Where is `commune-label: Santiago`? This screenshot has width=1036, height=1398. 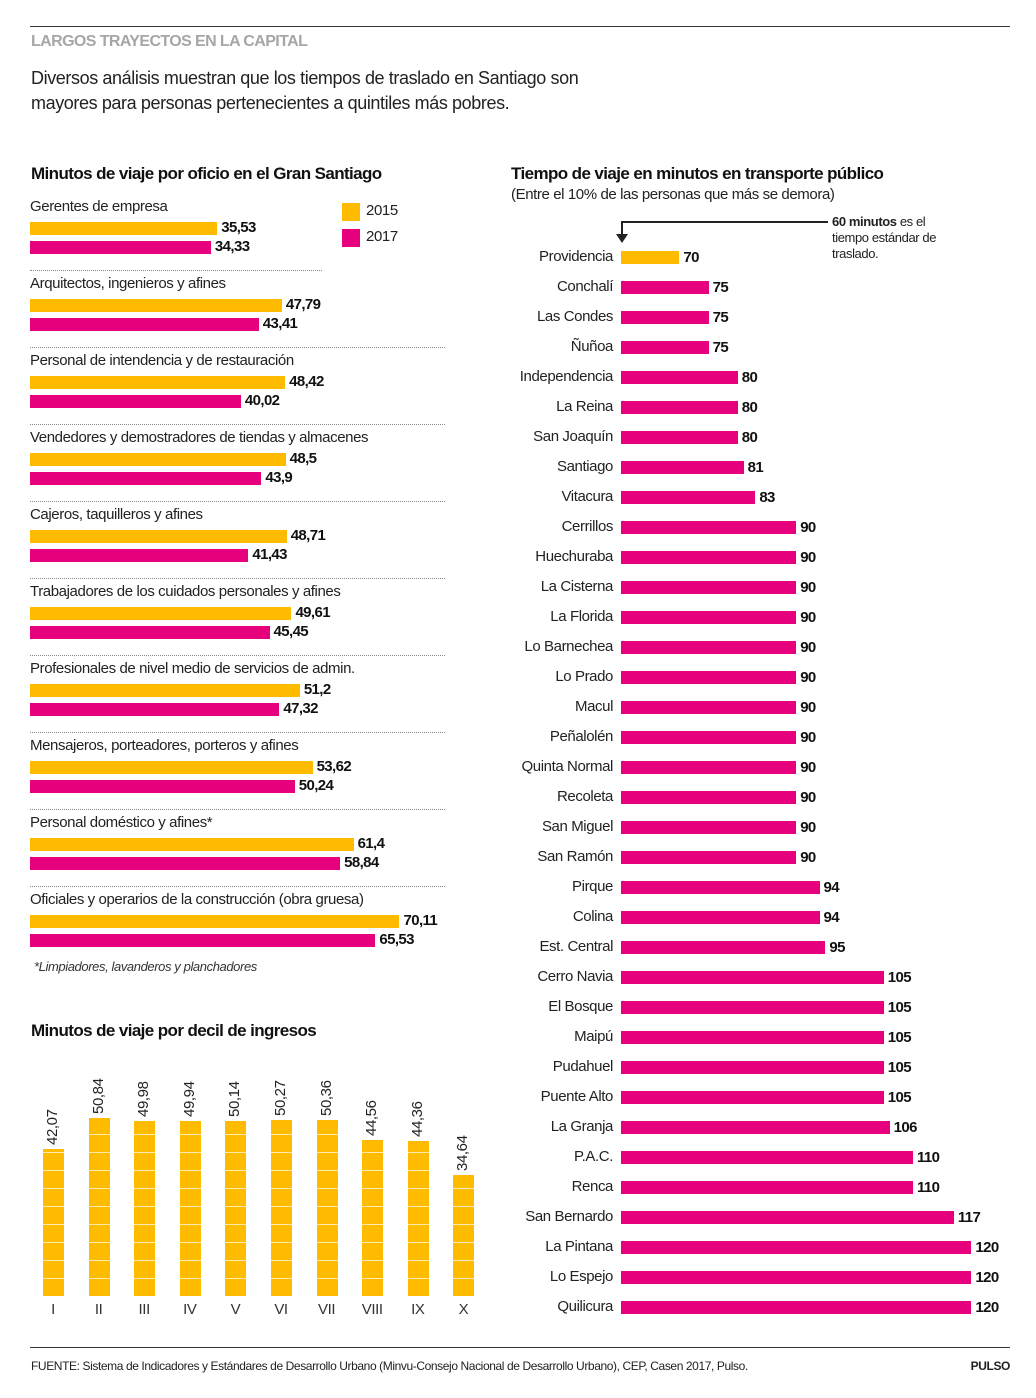
commune-label: Santiago is located at coordinates (584, 466).